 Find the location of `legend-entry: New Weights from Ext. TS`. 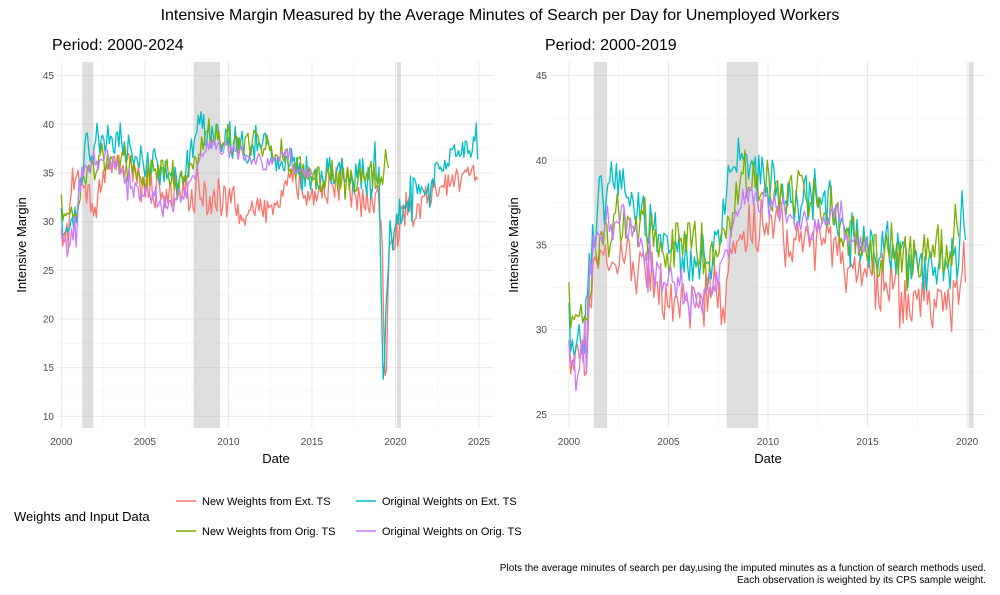

legend-entry: New Weights from Ext. TS is located at coordinates (253, 502).